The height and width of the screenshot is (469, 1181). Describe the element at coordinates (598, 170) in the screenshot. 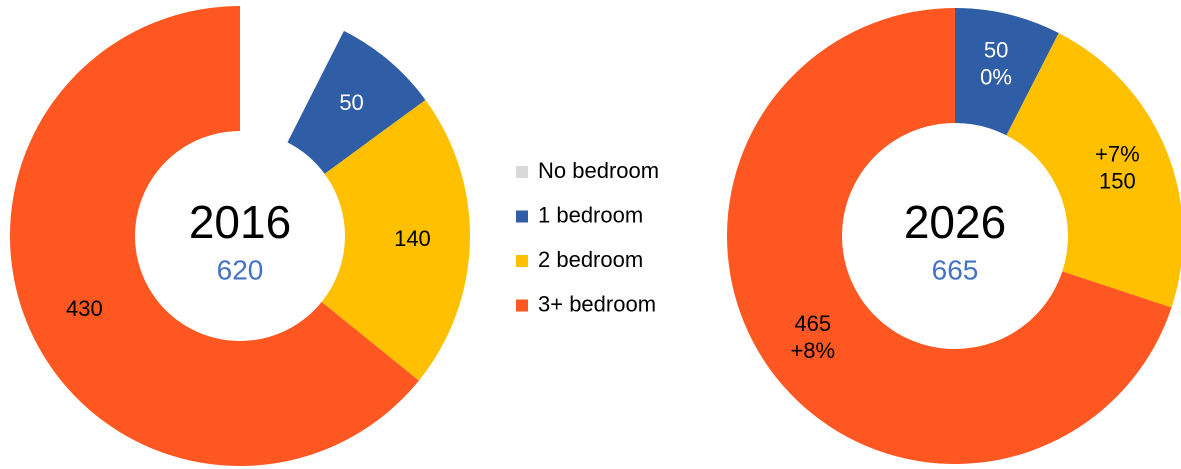

I see `legend-label: No bedroom` at that location.